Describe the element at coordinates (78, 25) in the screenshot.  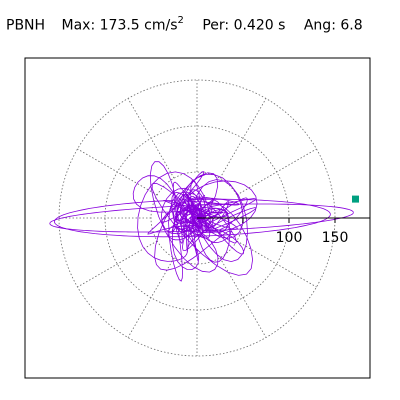
I see `max-label: Max:` at that location.